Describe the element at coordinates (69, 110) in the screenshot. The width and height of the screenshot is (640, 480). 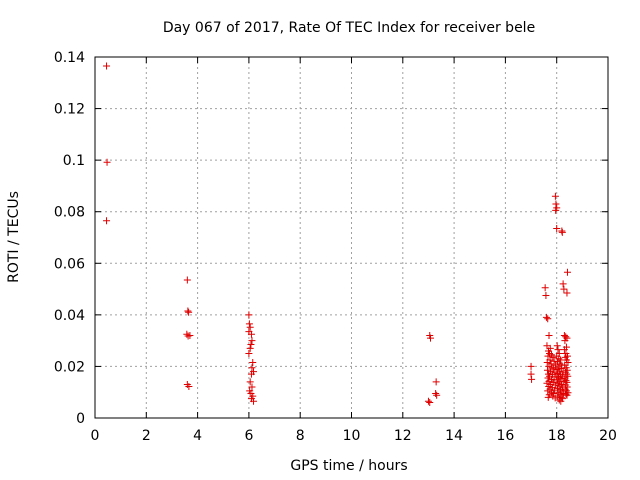
I see `y-tick-label: 0.12` at that location.